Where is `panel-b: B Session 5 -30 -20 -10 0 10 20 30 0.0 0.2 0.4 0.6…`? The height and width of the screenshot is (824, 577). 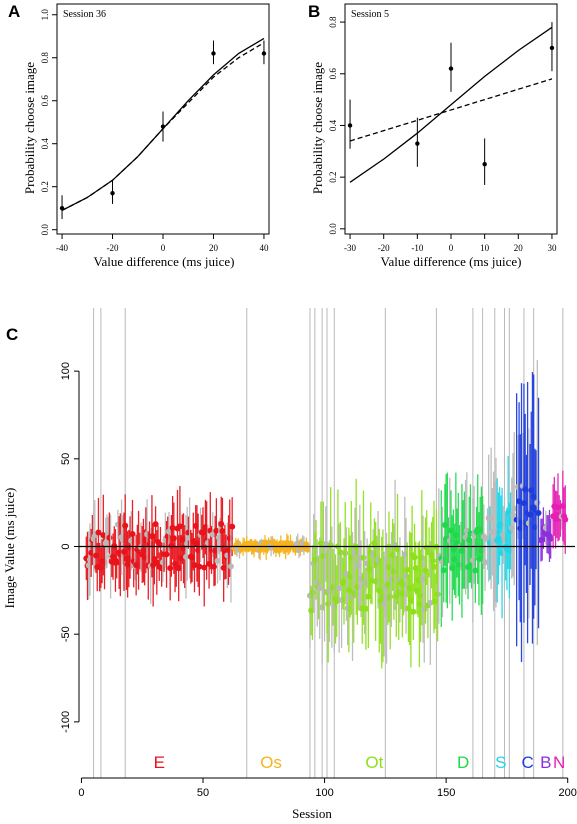 panel-b: B Session 5 -30 -20 -10 0 10 20 30 0.0 0.2 0.4 0.6… is located at coordinates (433, 135).